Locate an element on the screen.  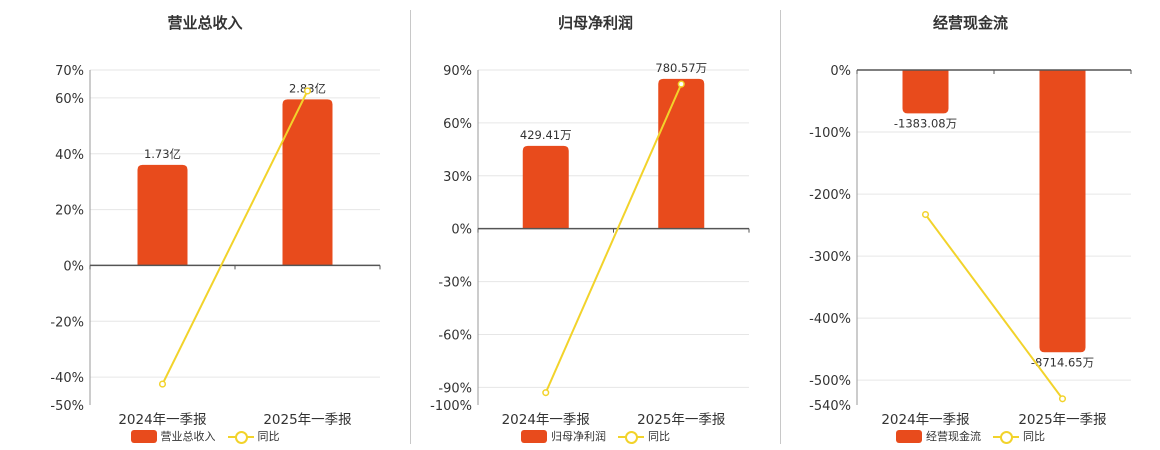
chart-legend: 经营现金流 同比 is located at coordinates (970, 436).